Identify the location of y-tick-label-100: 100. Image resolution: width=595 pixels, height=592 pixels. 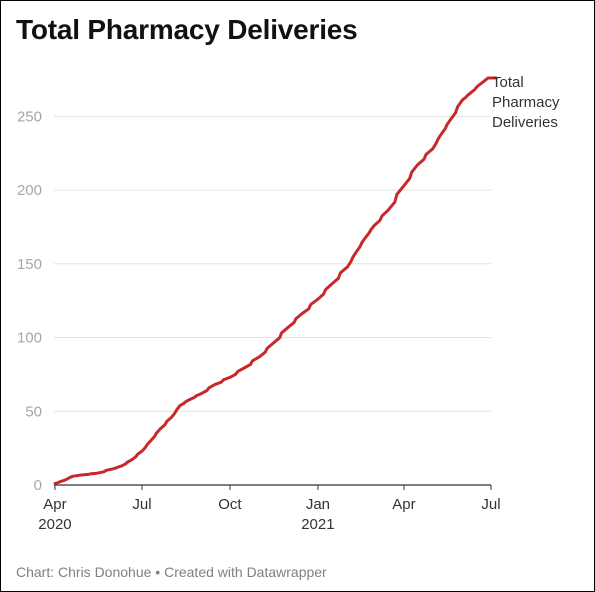
(29, 338).